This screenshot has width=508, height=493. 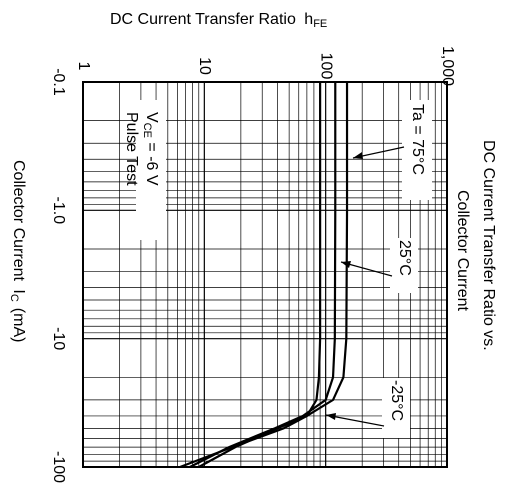 What do you see at coordinates (17, 251) in the screenshot?
I see `x-axis-label: Collector Current IC(mA)` at bounding box center [17, 251].